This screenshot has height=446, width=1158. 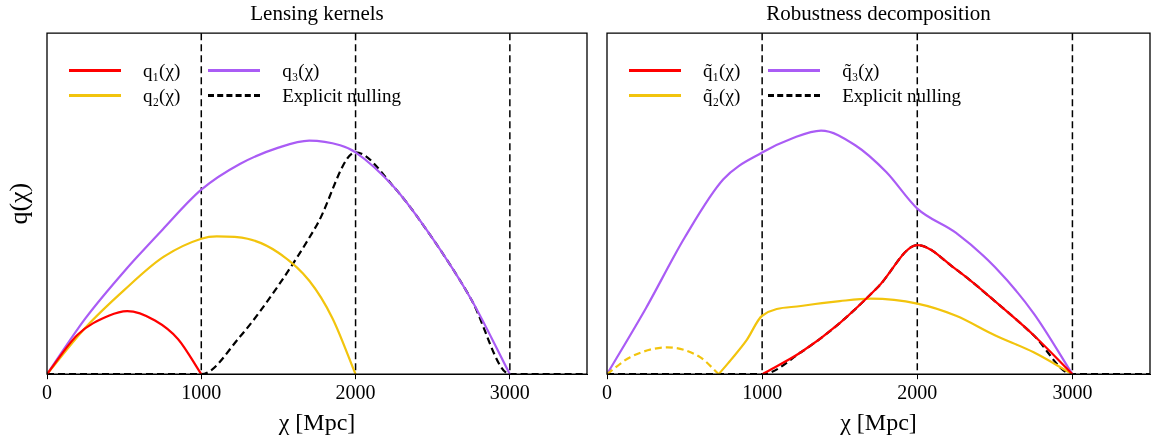 What do you see at coordinates (861, 71) in the screenshot?
I see `legend-label: q̃₃(χ)` at bounding box center [861, 71].